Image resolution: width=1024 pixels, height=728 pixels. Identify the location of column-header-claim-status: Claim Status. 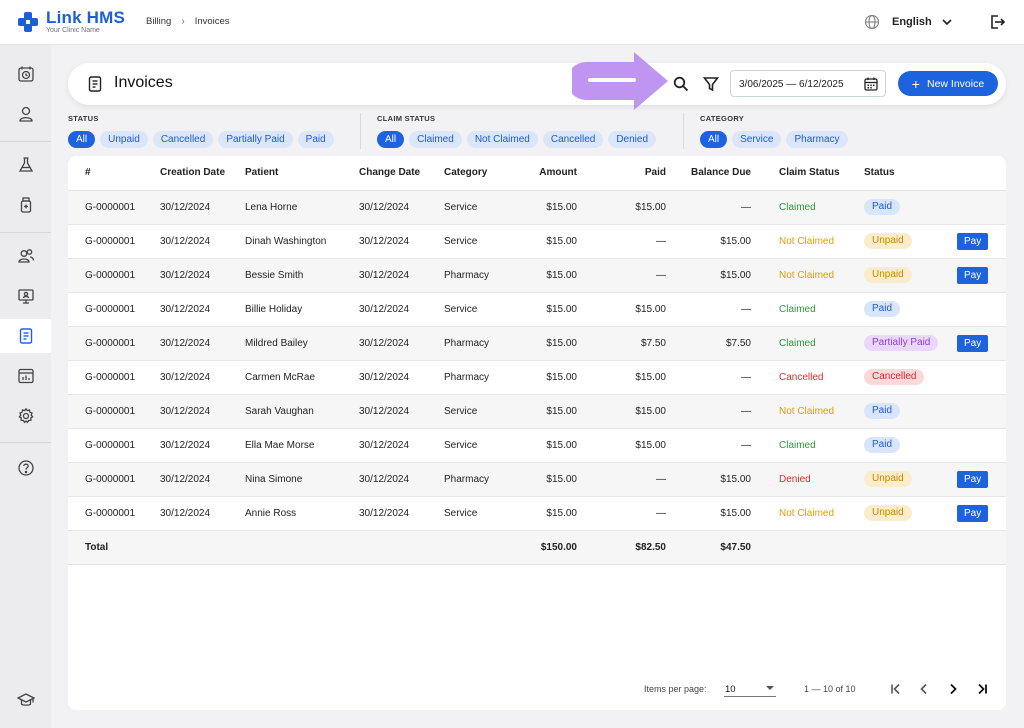
(807, 173).